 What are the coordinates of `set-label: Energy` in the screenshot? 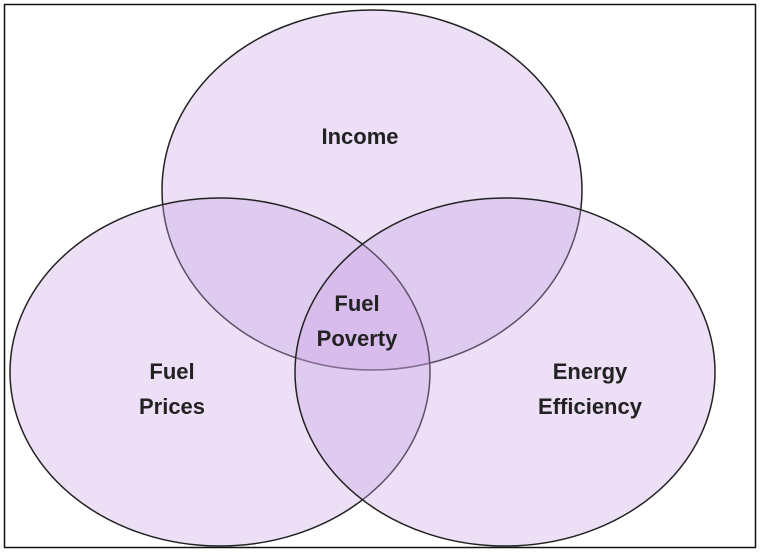 It's located at (590, 371).